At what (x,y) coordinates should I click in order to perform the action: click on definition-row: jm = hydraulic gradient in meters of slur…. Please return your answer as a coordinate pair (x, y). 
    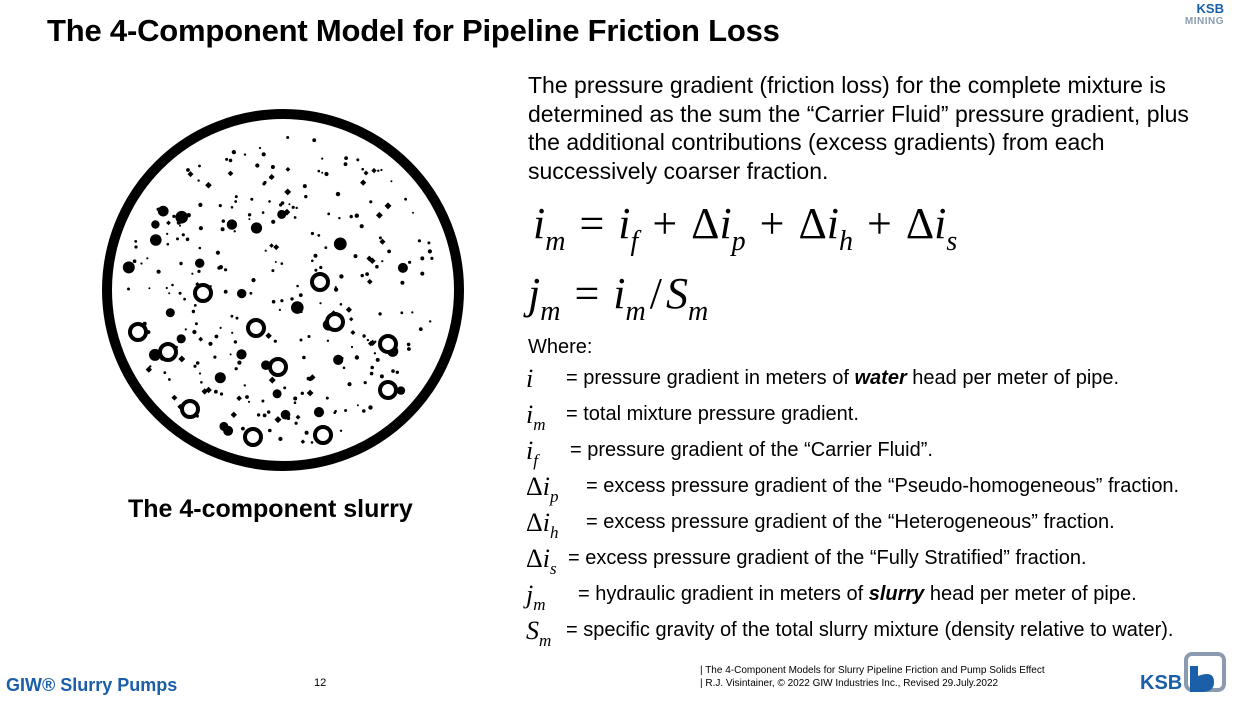
    Looking at the image, I should click on (881, 596).